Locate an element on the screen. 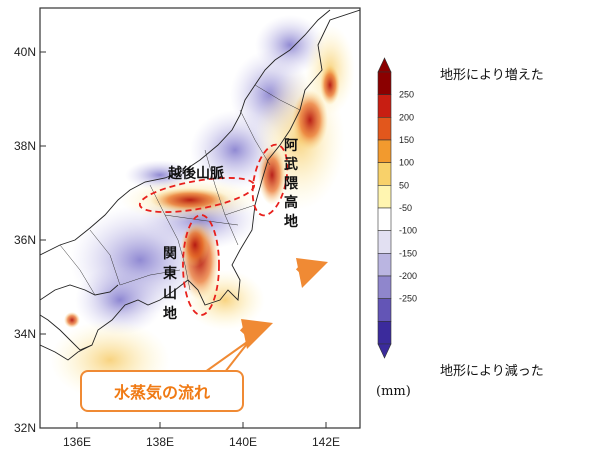  abukuma-char-5: 地 is located at coordinates (291, 221).